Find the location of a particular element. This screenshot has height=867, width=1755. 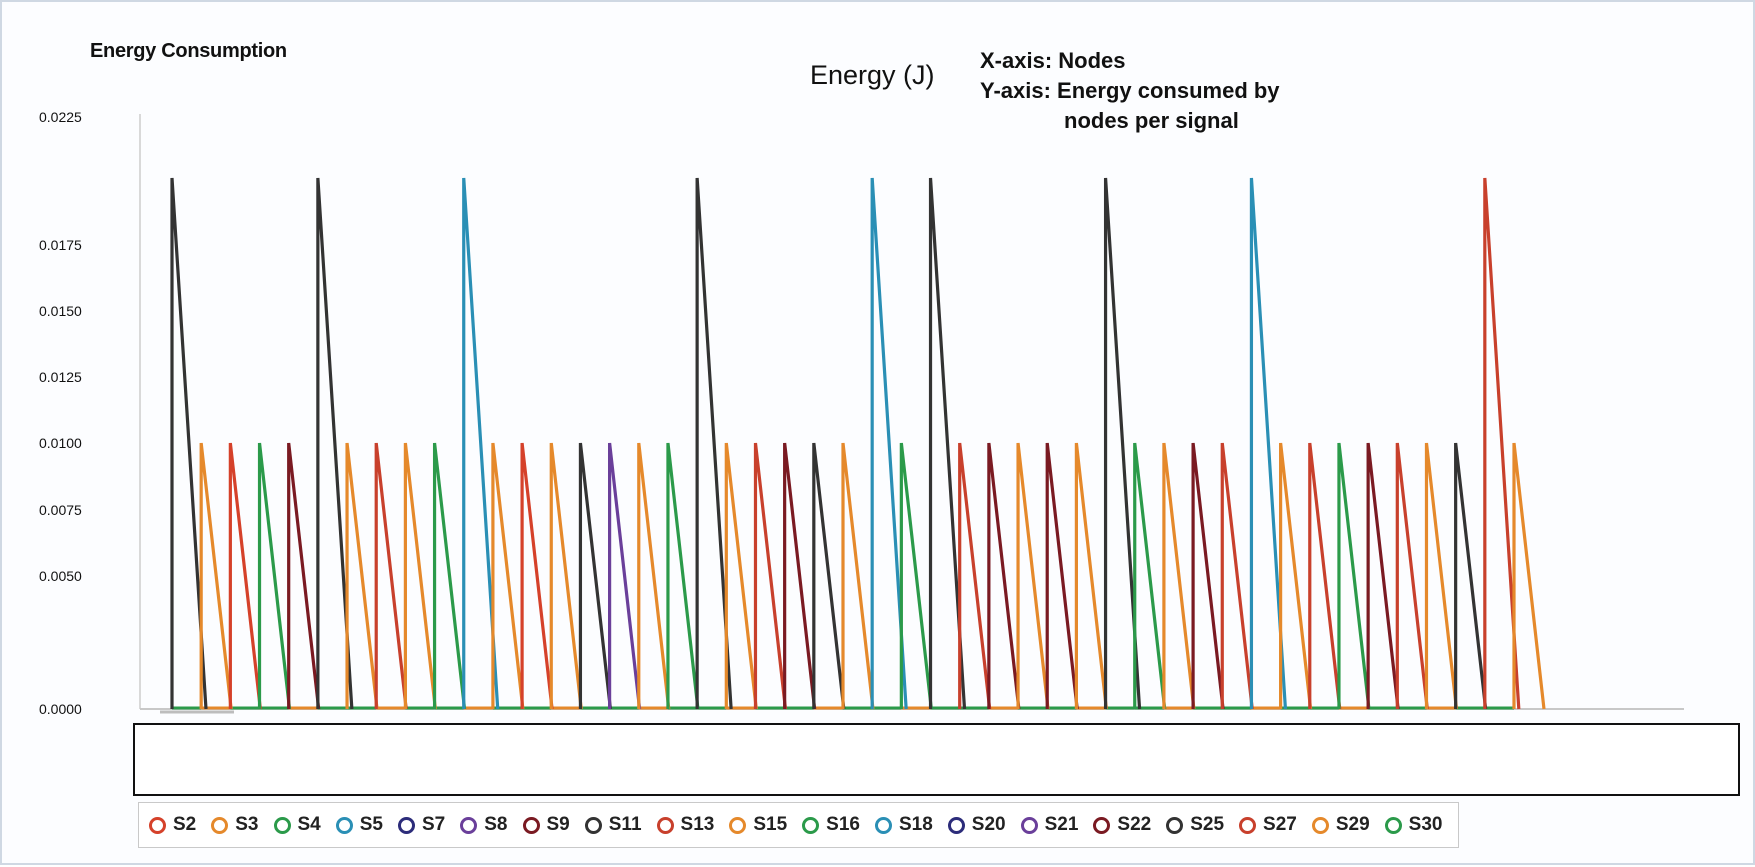

legend-item-s13: S13 is located at coordinates (685, 825).